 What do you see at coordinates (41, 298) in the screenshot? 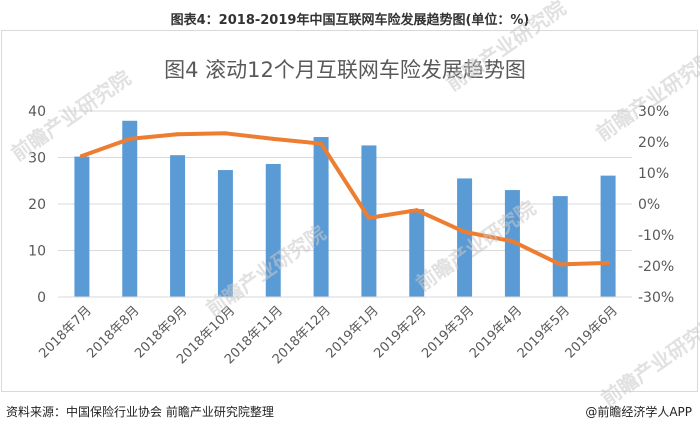
I see `y-left-tick-label: 0` at bounding box center [41, 298].